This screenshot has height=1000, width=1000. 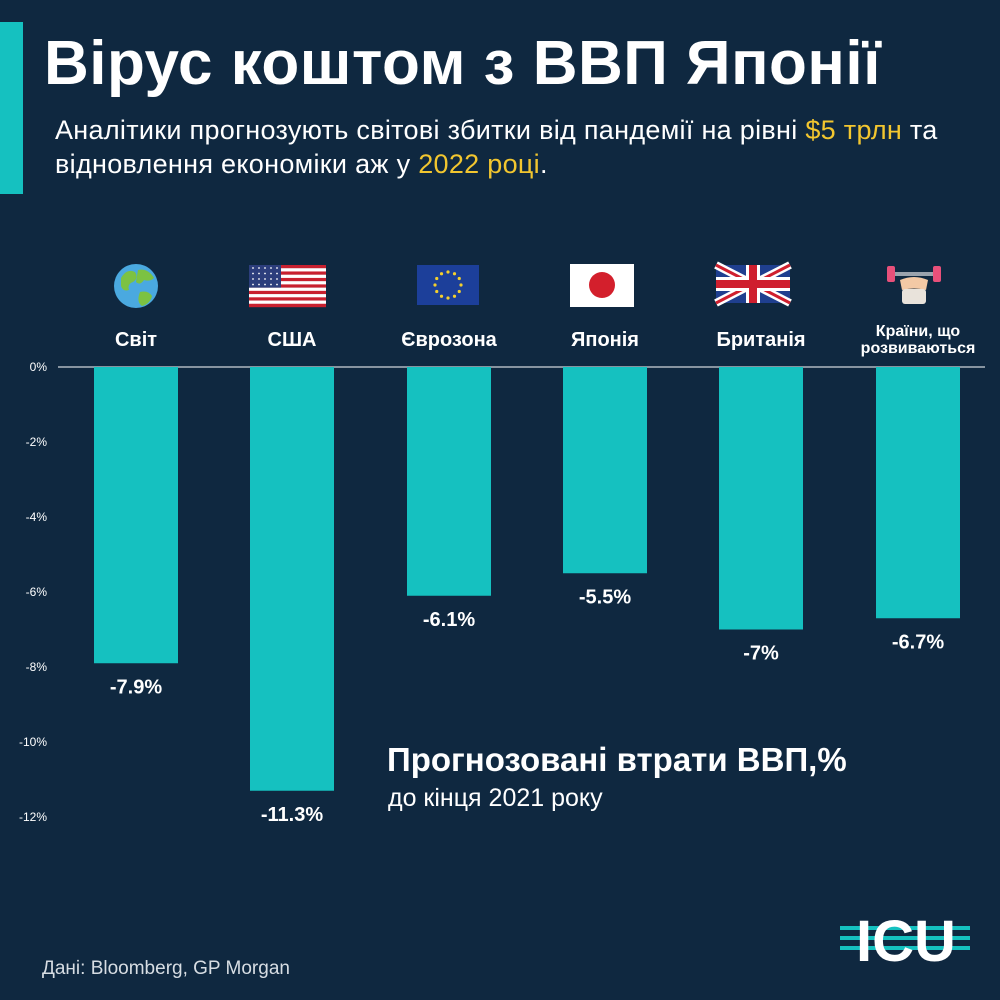 What do you see at coordinates (605, 340) in the screenshot?
I see `category-label: Японія` at bounding box center [605, 340].